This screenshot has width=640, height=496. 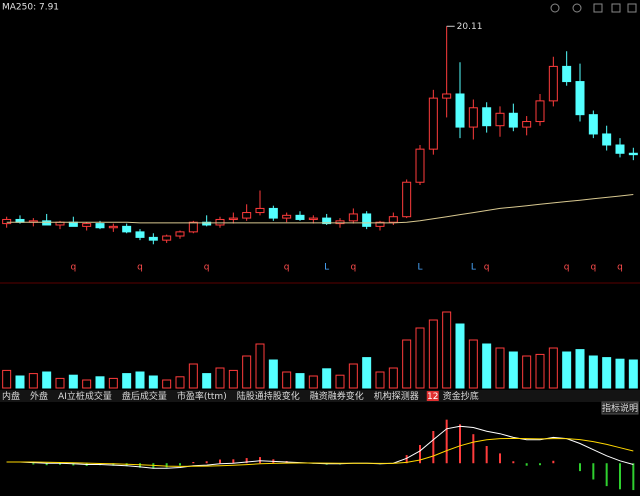 I want to click on tab: AI立桩成交量, so click(x=85, y=396).